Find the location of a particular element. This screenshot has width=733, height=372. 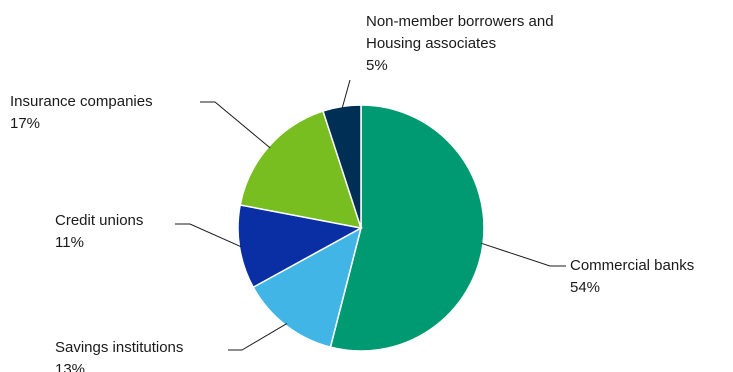

slice-label-line-1: Non-member borrowers and is located at coordinates (460, 21).